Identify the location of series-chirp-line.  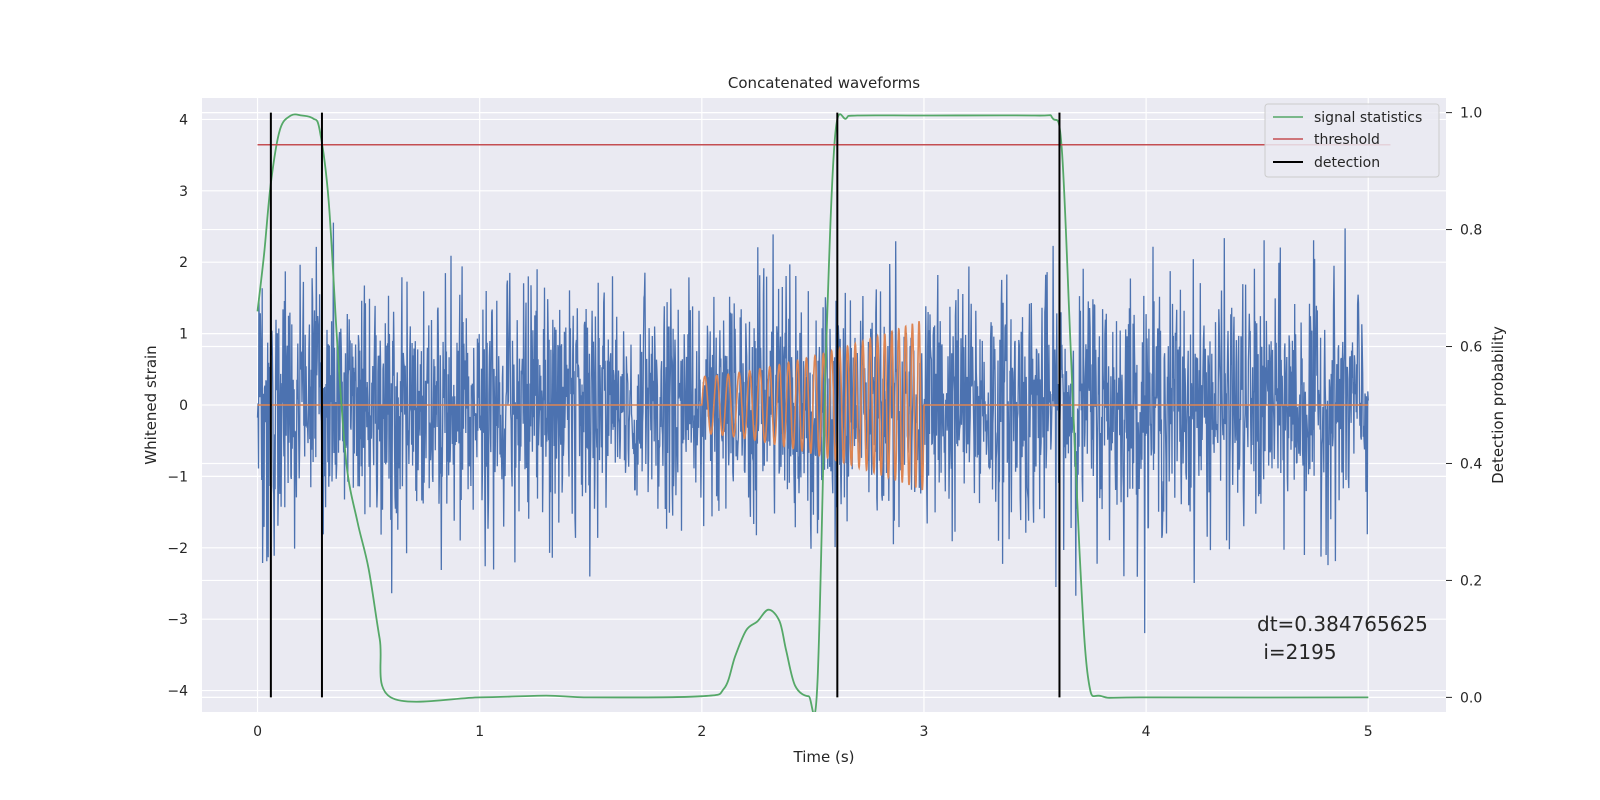
(813, 406).